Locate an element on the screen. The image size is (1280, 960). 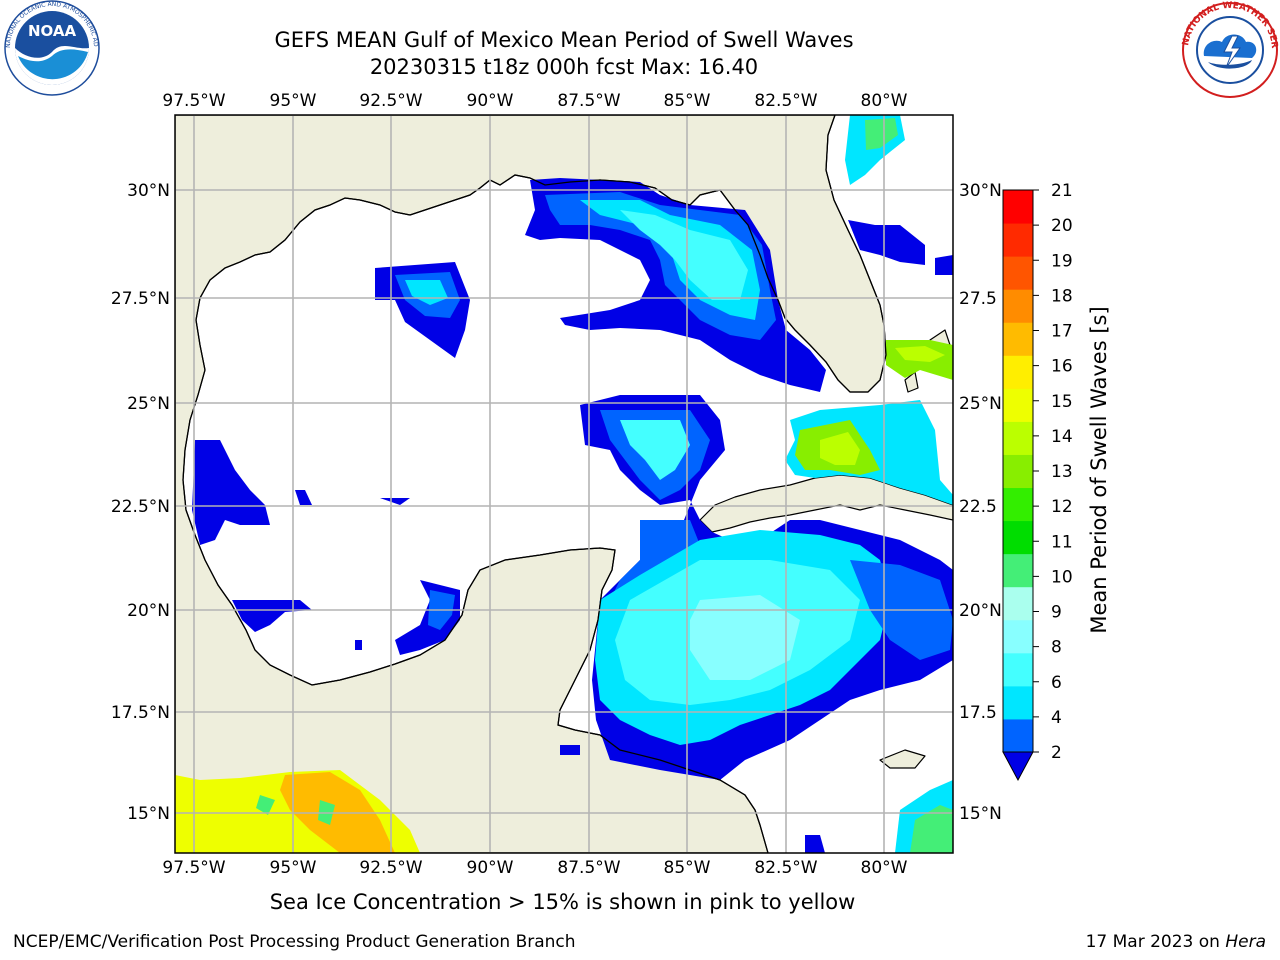
lat-label-left: 20°N is located at coordinates (148, 611).